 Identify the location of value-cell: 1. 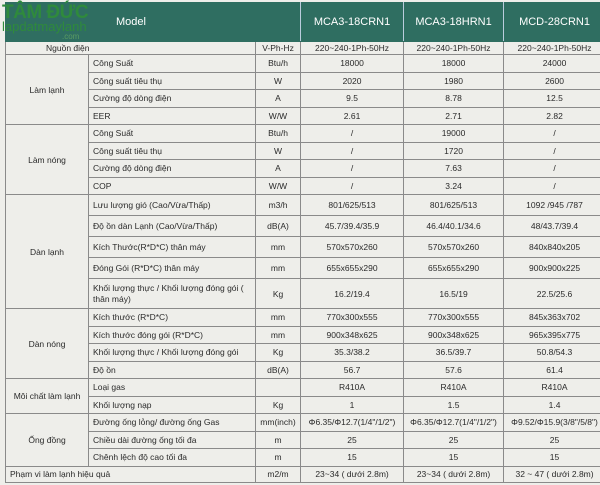
(352, 404).